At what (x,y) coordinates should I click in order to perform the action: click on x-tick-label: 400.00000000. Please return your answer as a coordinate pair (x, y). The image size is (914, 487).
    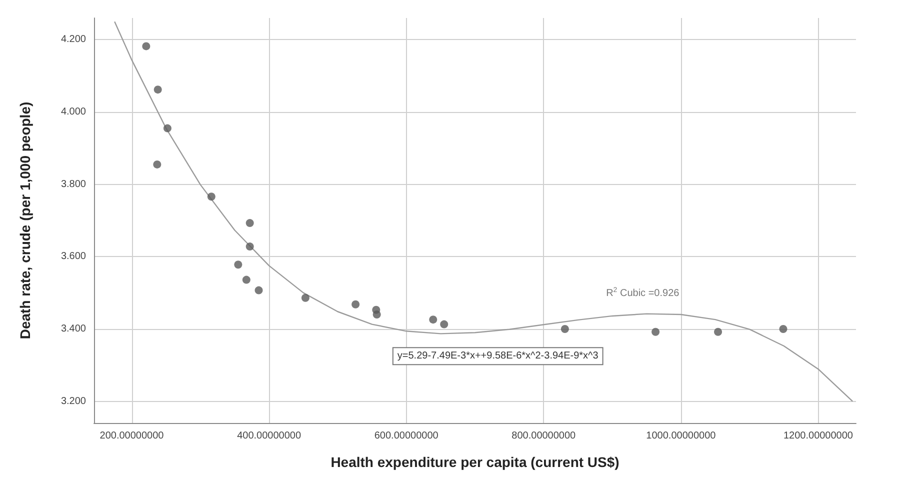
    Looking at the image, I should click on (269, 436).